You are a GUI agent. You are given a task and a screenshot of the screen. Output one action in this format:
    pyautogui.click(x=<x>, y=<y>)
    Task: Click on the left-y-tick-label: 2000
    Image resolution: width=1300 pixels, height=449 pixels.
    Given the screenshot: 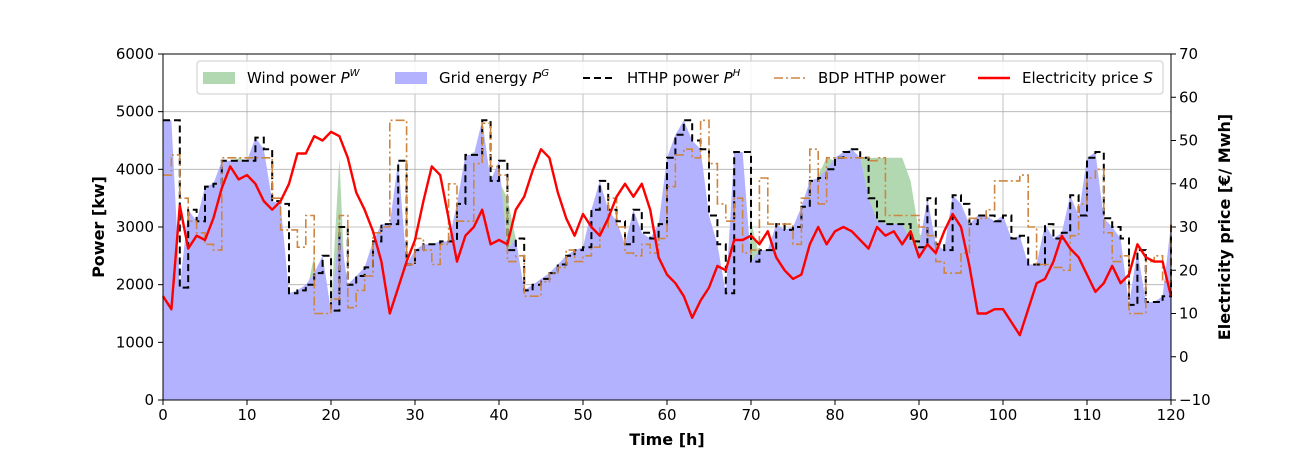 What is the action you would take?
    pyautogui.click(x=135, y=285)
    